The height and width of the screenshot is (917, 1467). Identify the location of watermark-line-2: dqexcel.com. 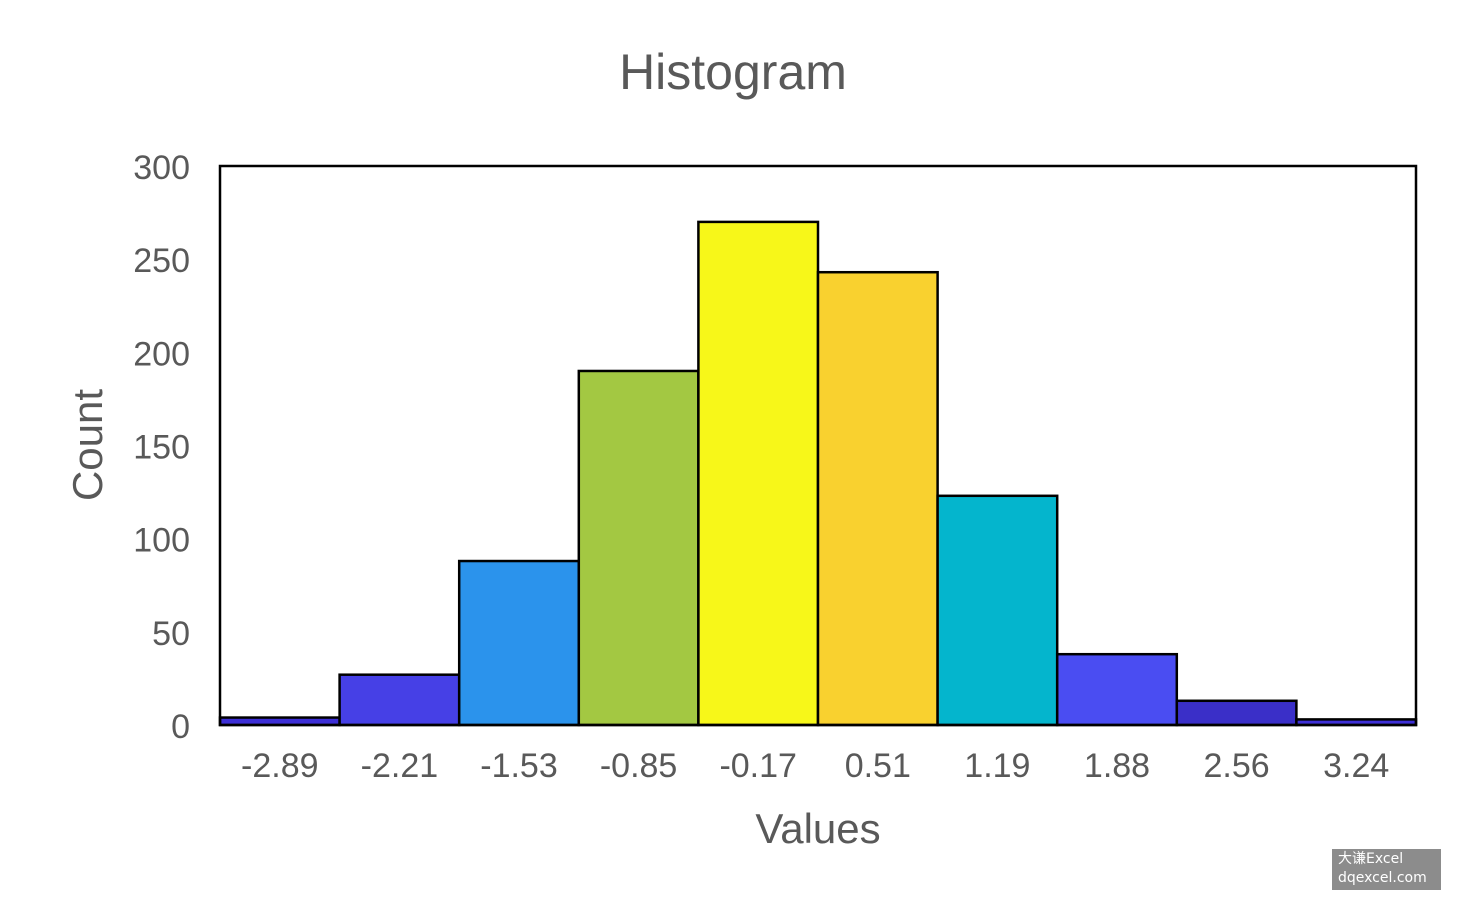
(1382, 878).